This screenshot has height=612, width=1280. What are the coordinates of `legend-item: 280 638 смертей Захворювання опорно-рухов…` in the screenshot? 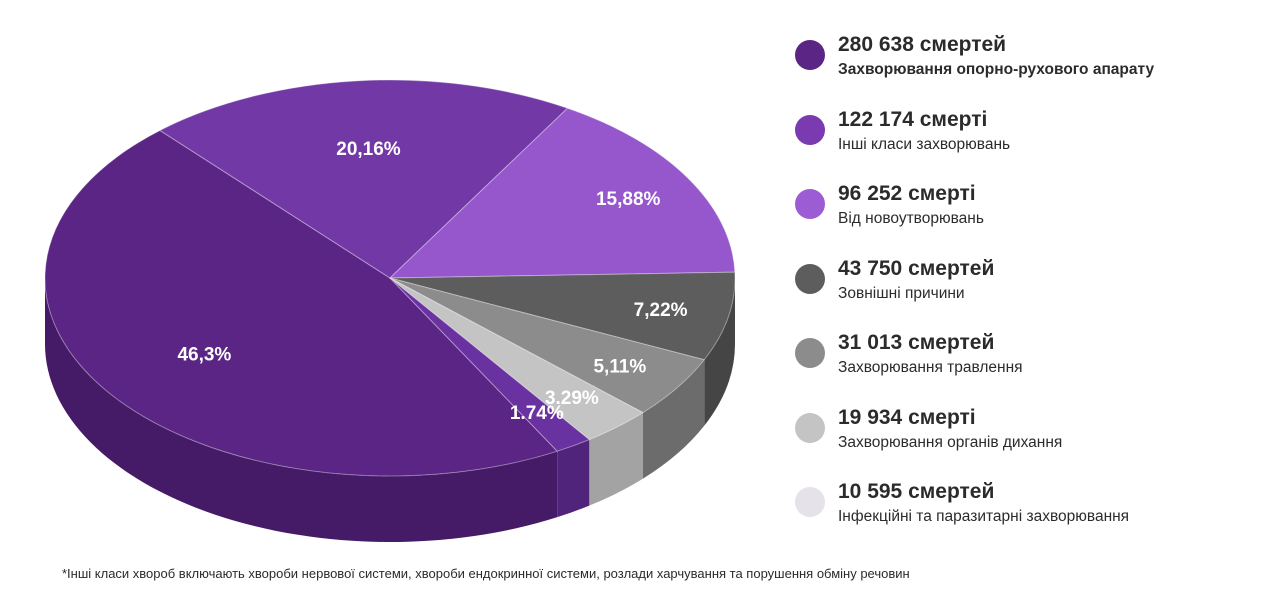 It's located at (1030, 67).